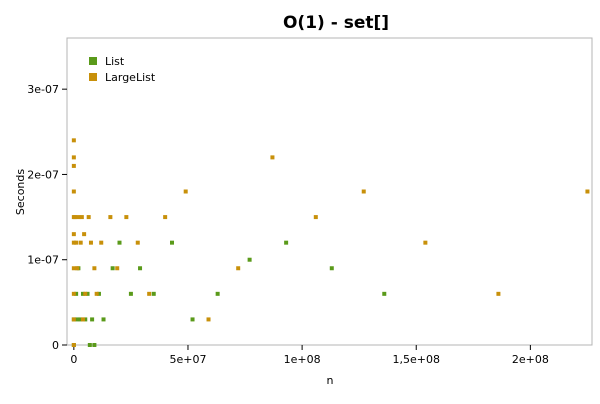 The height and width of the screenshot is (404, 600). I want to click on x-tick-label: 5e+07, so click(187, 359).